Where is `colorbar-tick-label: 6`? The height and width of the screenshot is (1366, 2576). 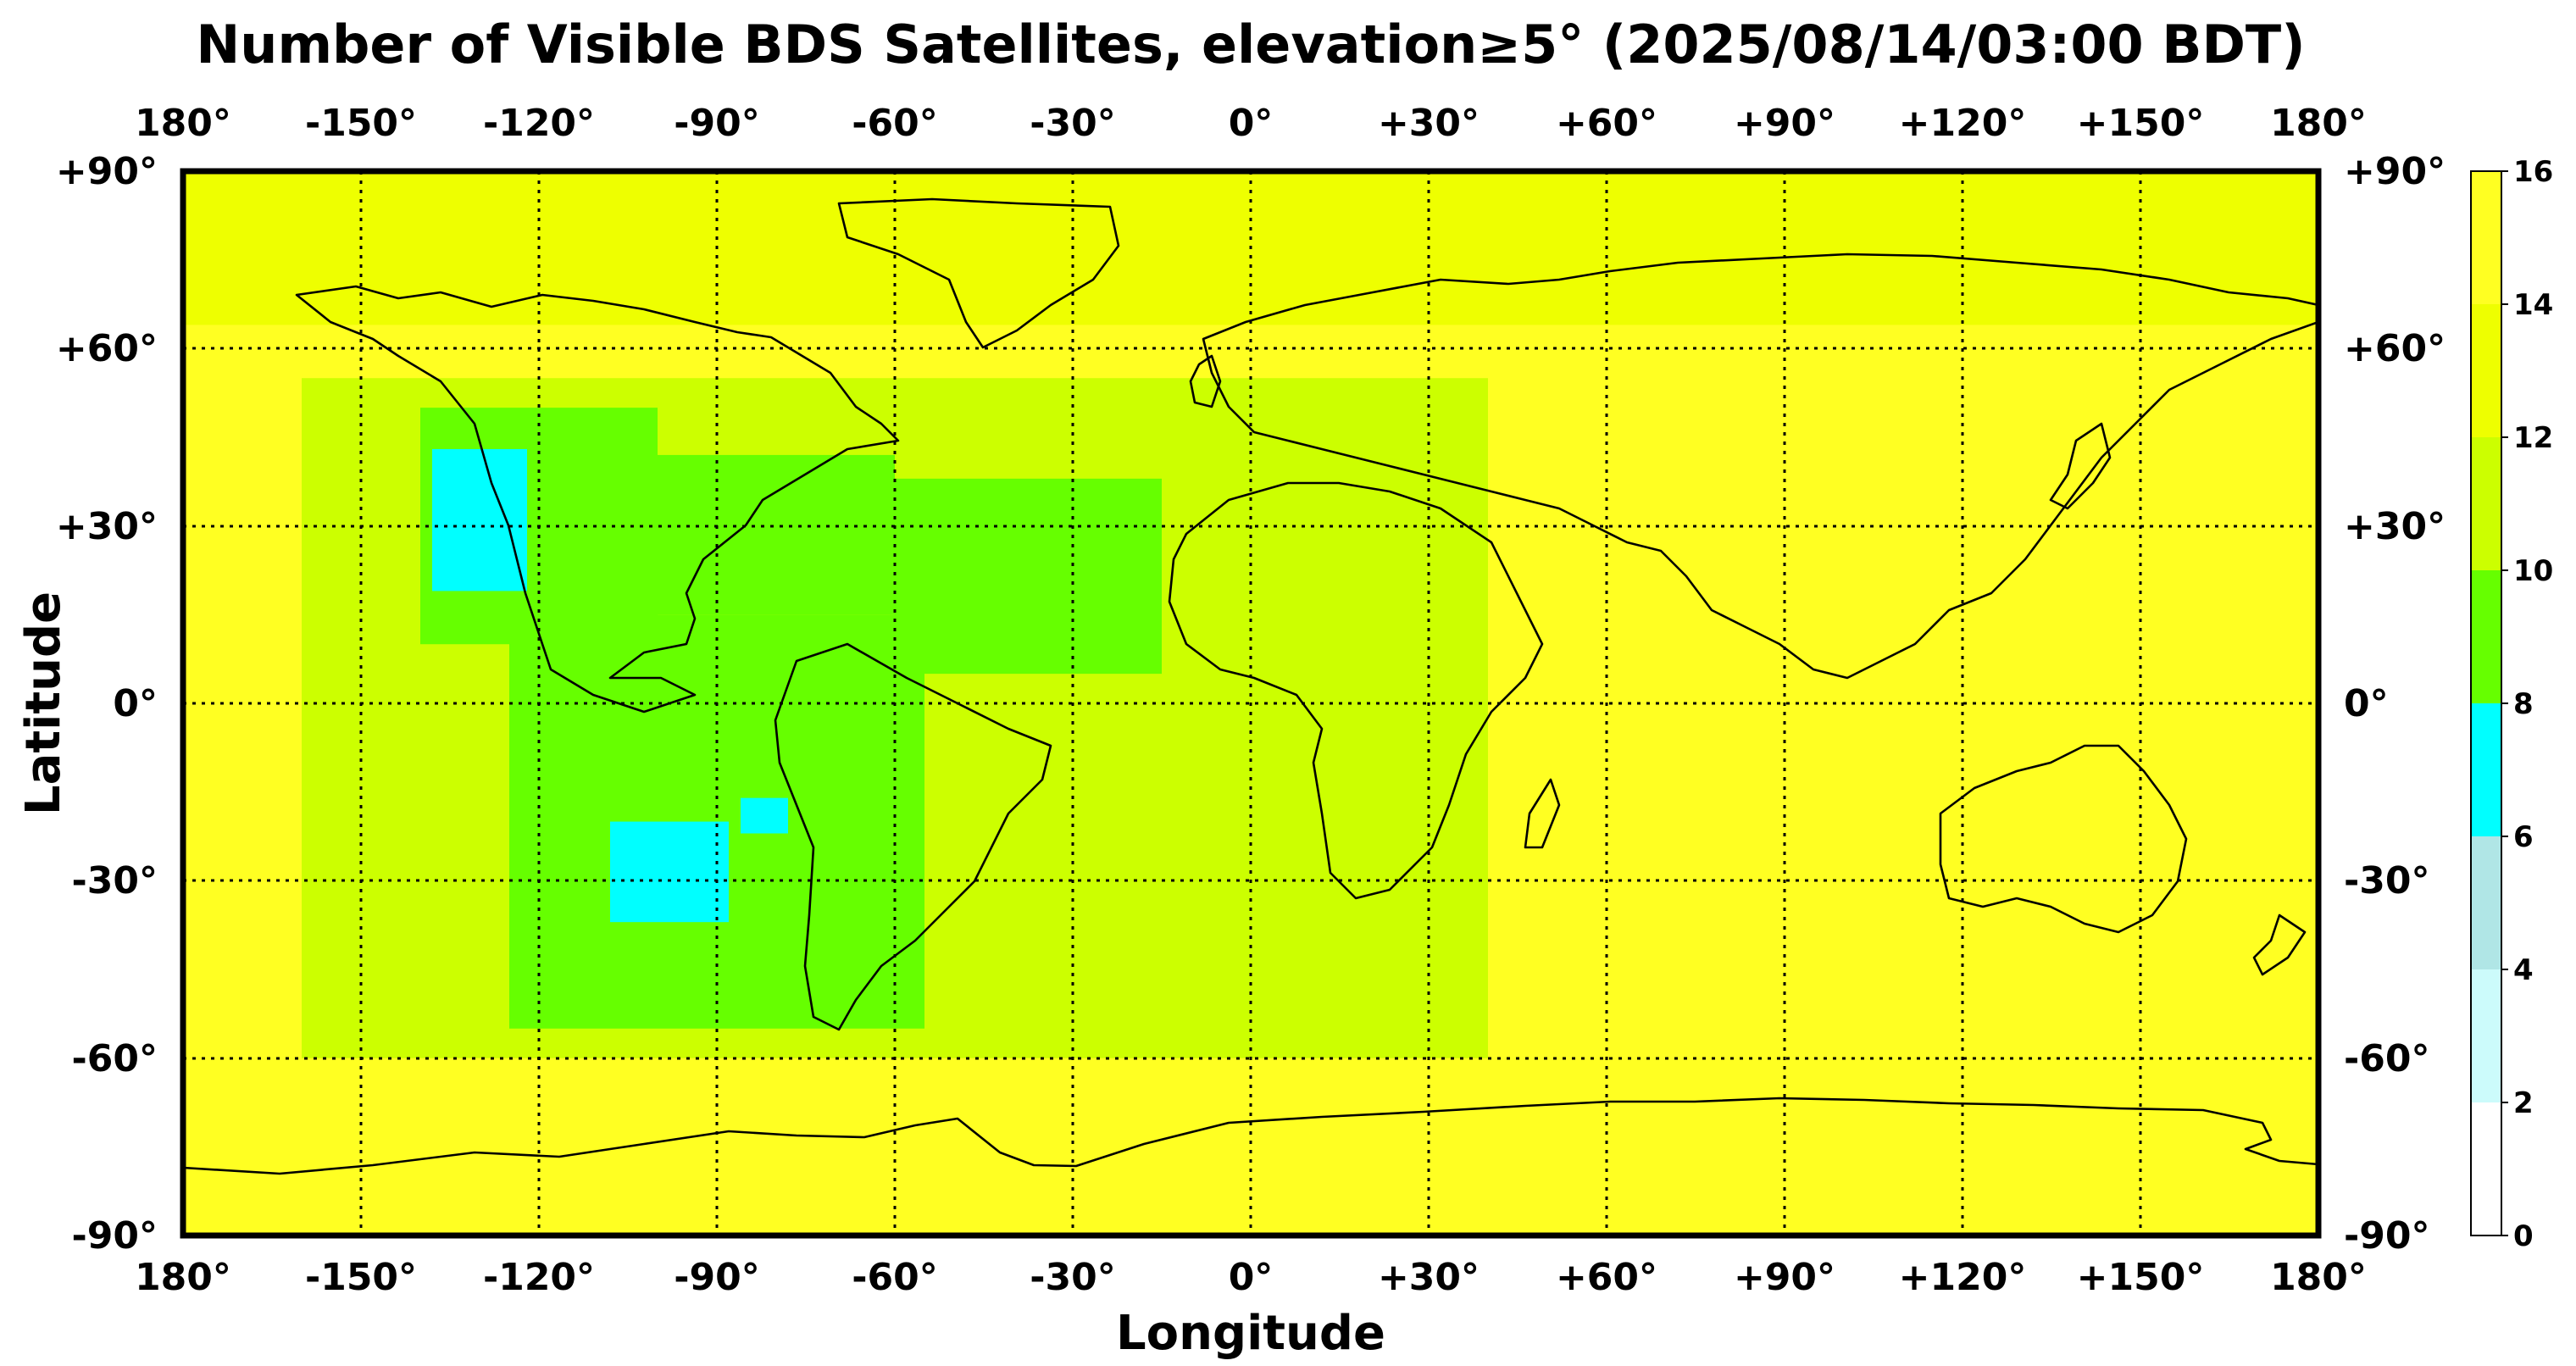
colorbar-tick-label: 6 is located at coordinates (2523, 837).